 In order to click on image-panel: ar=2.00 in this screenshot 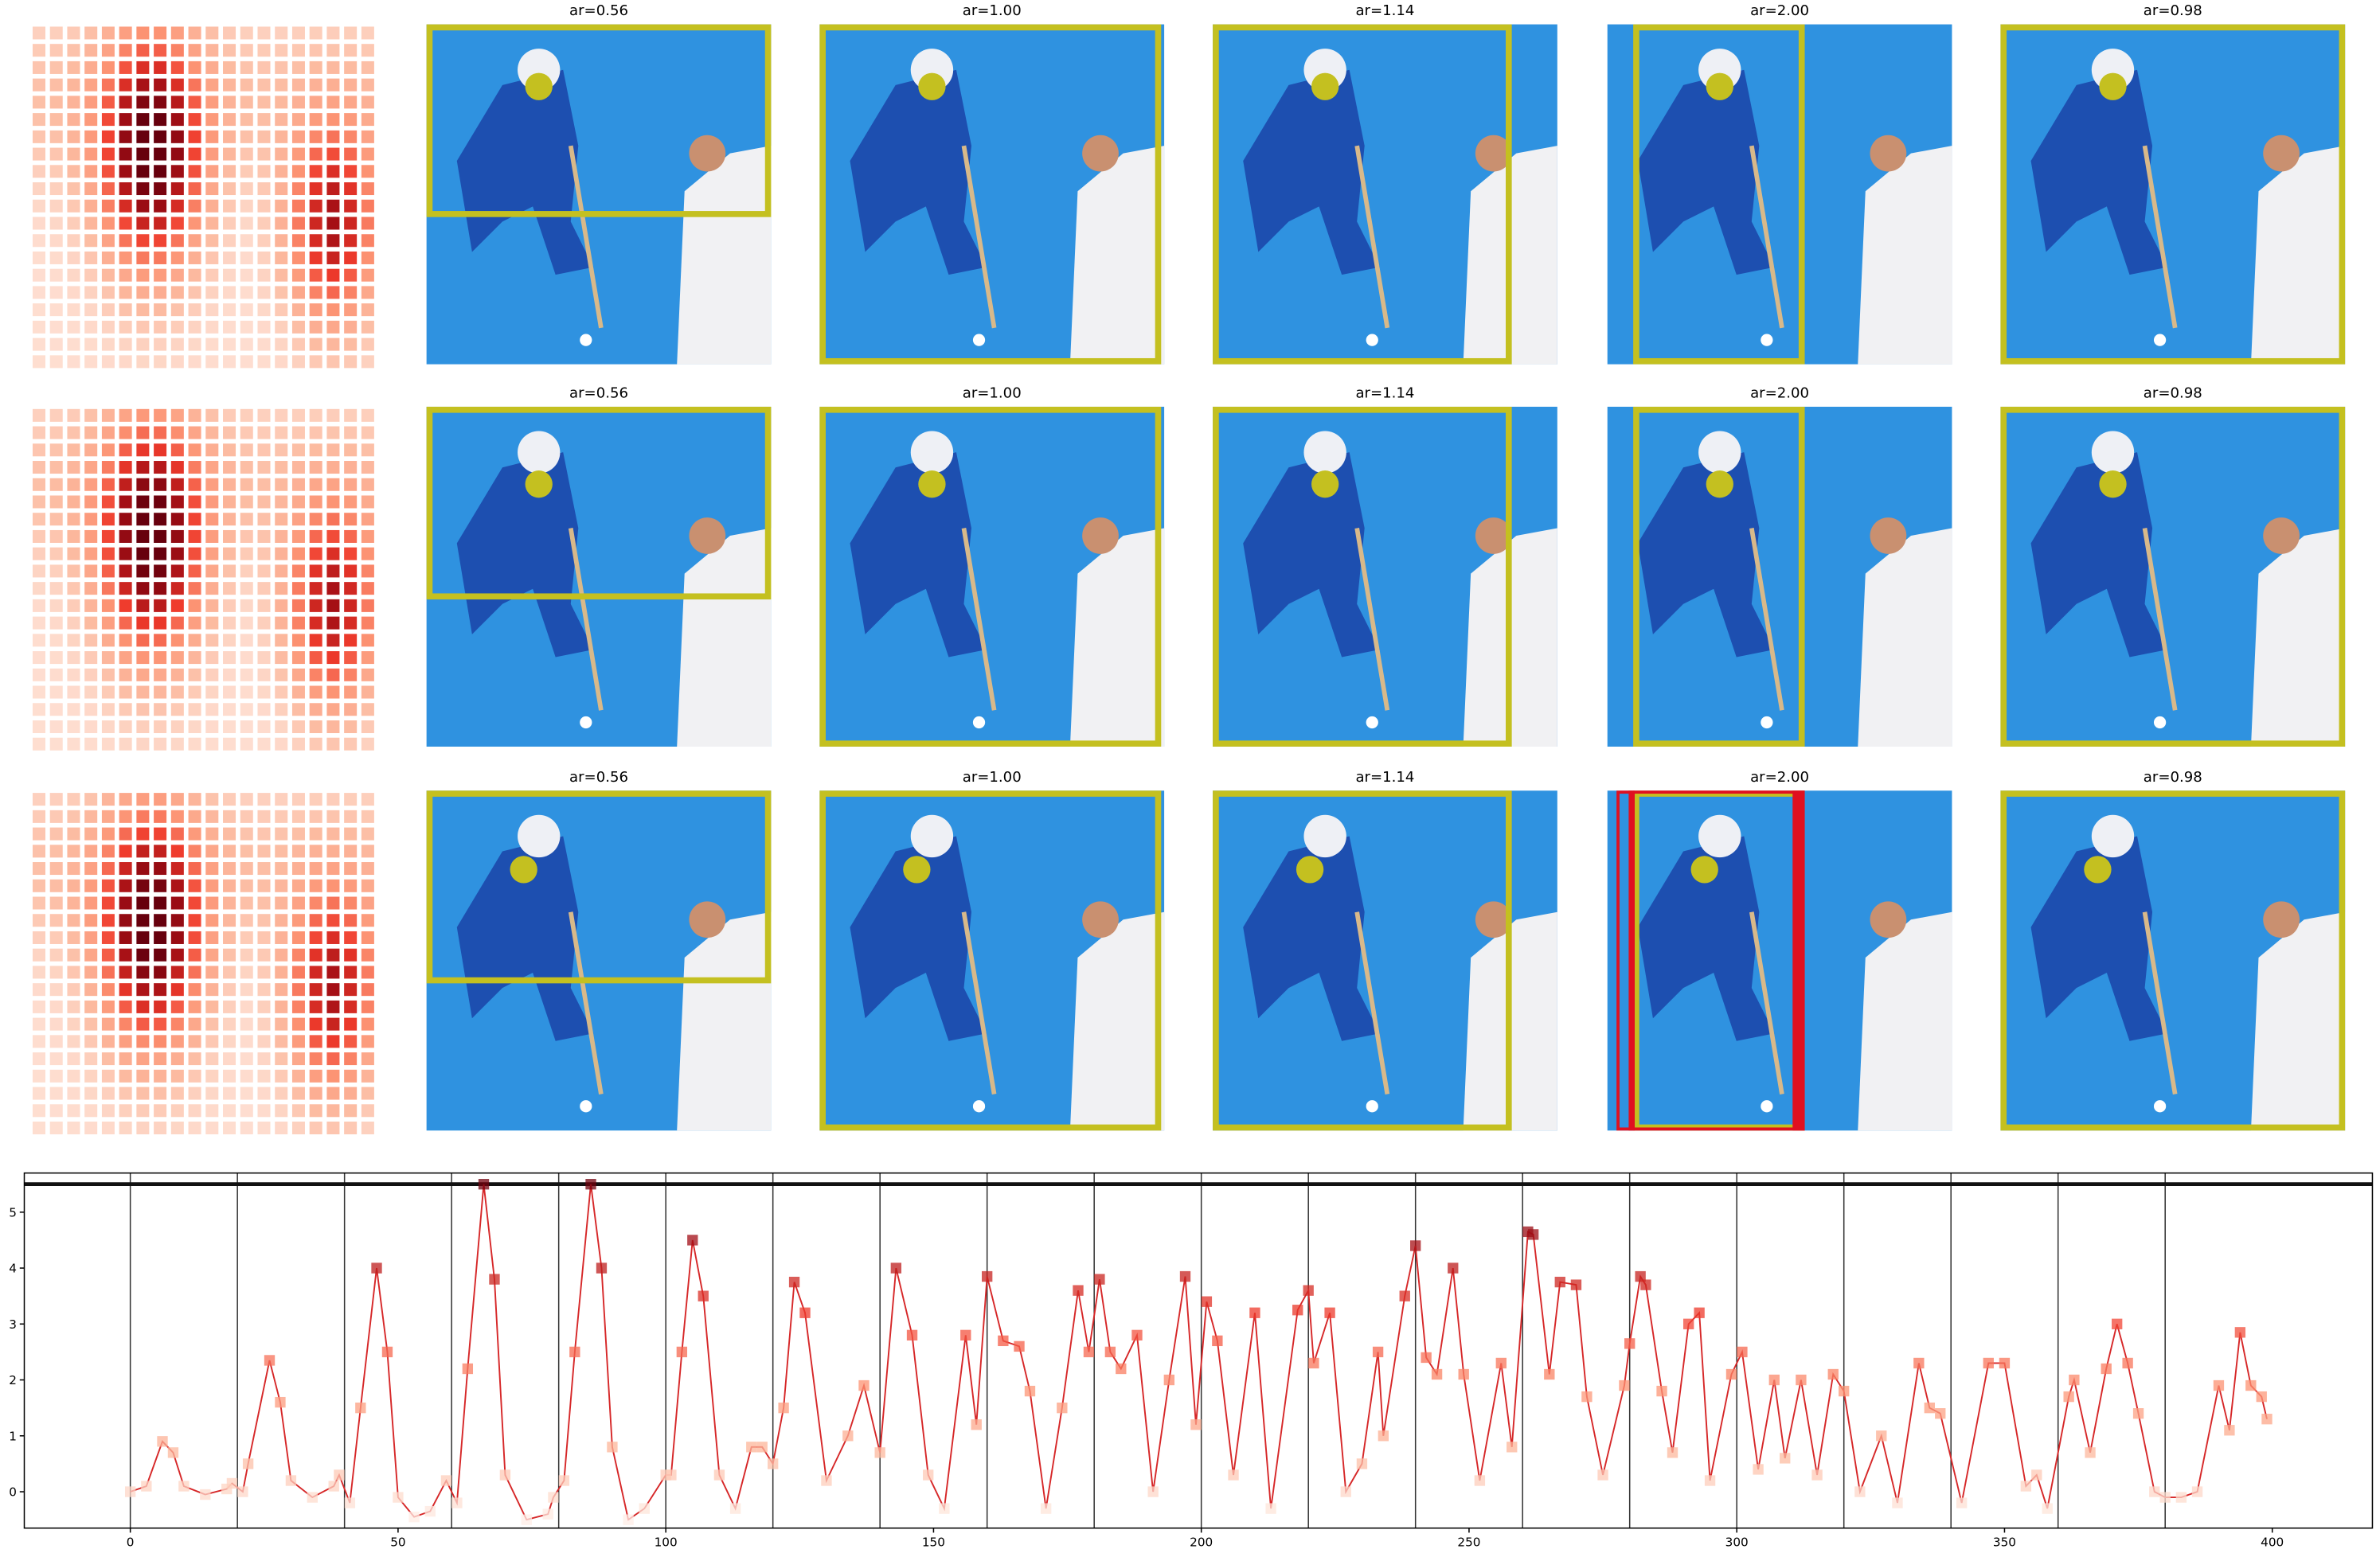, I will do `click(1779, 183)`.